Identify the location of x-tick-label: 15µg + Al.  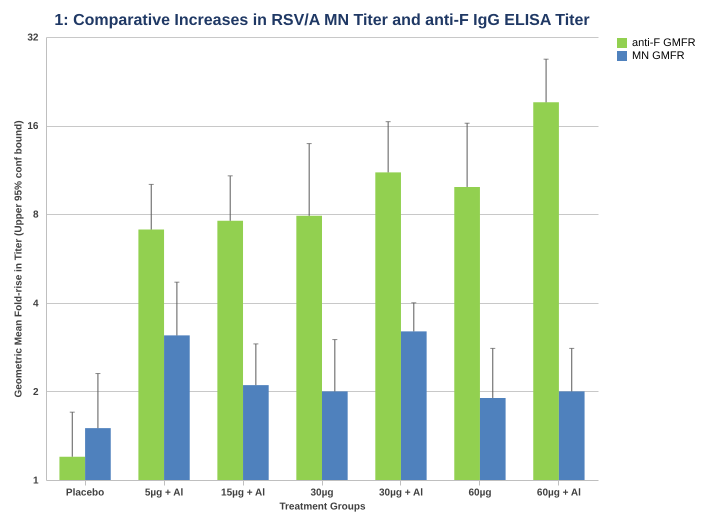
(243, 493).